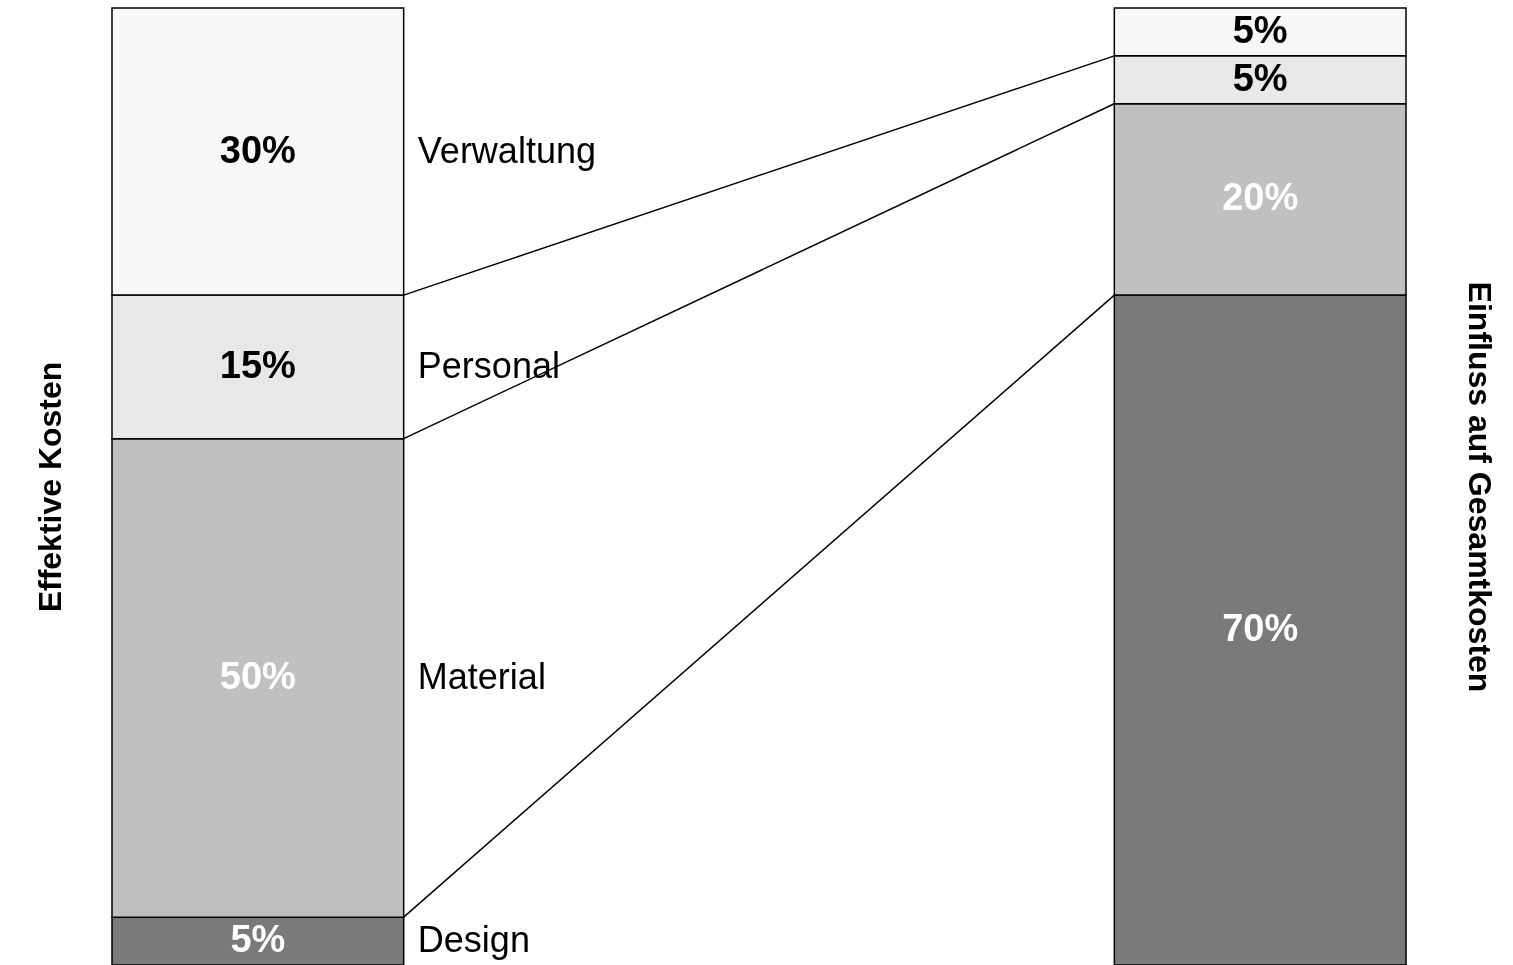  Describe the element at coordinates (473, 940) in the screenshot. I see `series-label: Design` at that location.